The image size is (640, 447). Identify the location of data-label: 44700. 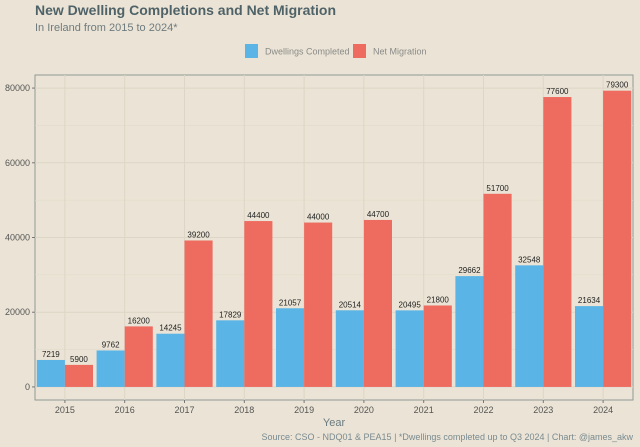
(378, 214).